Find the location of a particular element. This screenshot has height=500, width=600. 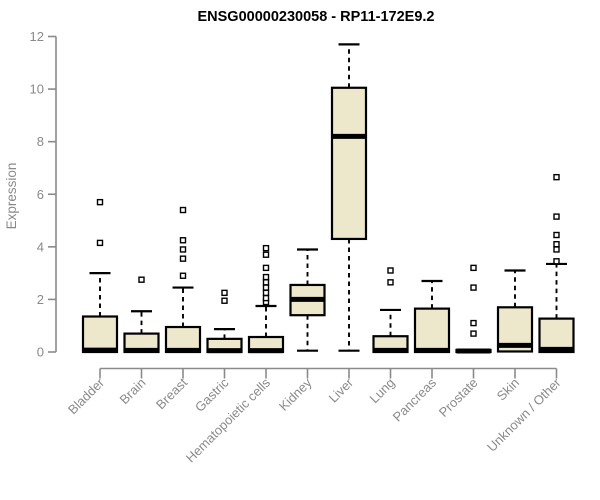

y-tick-label: 12 is located at coordinates (37, 36).